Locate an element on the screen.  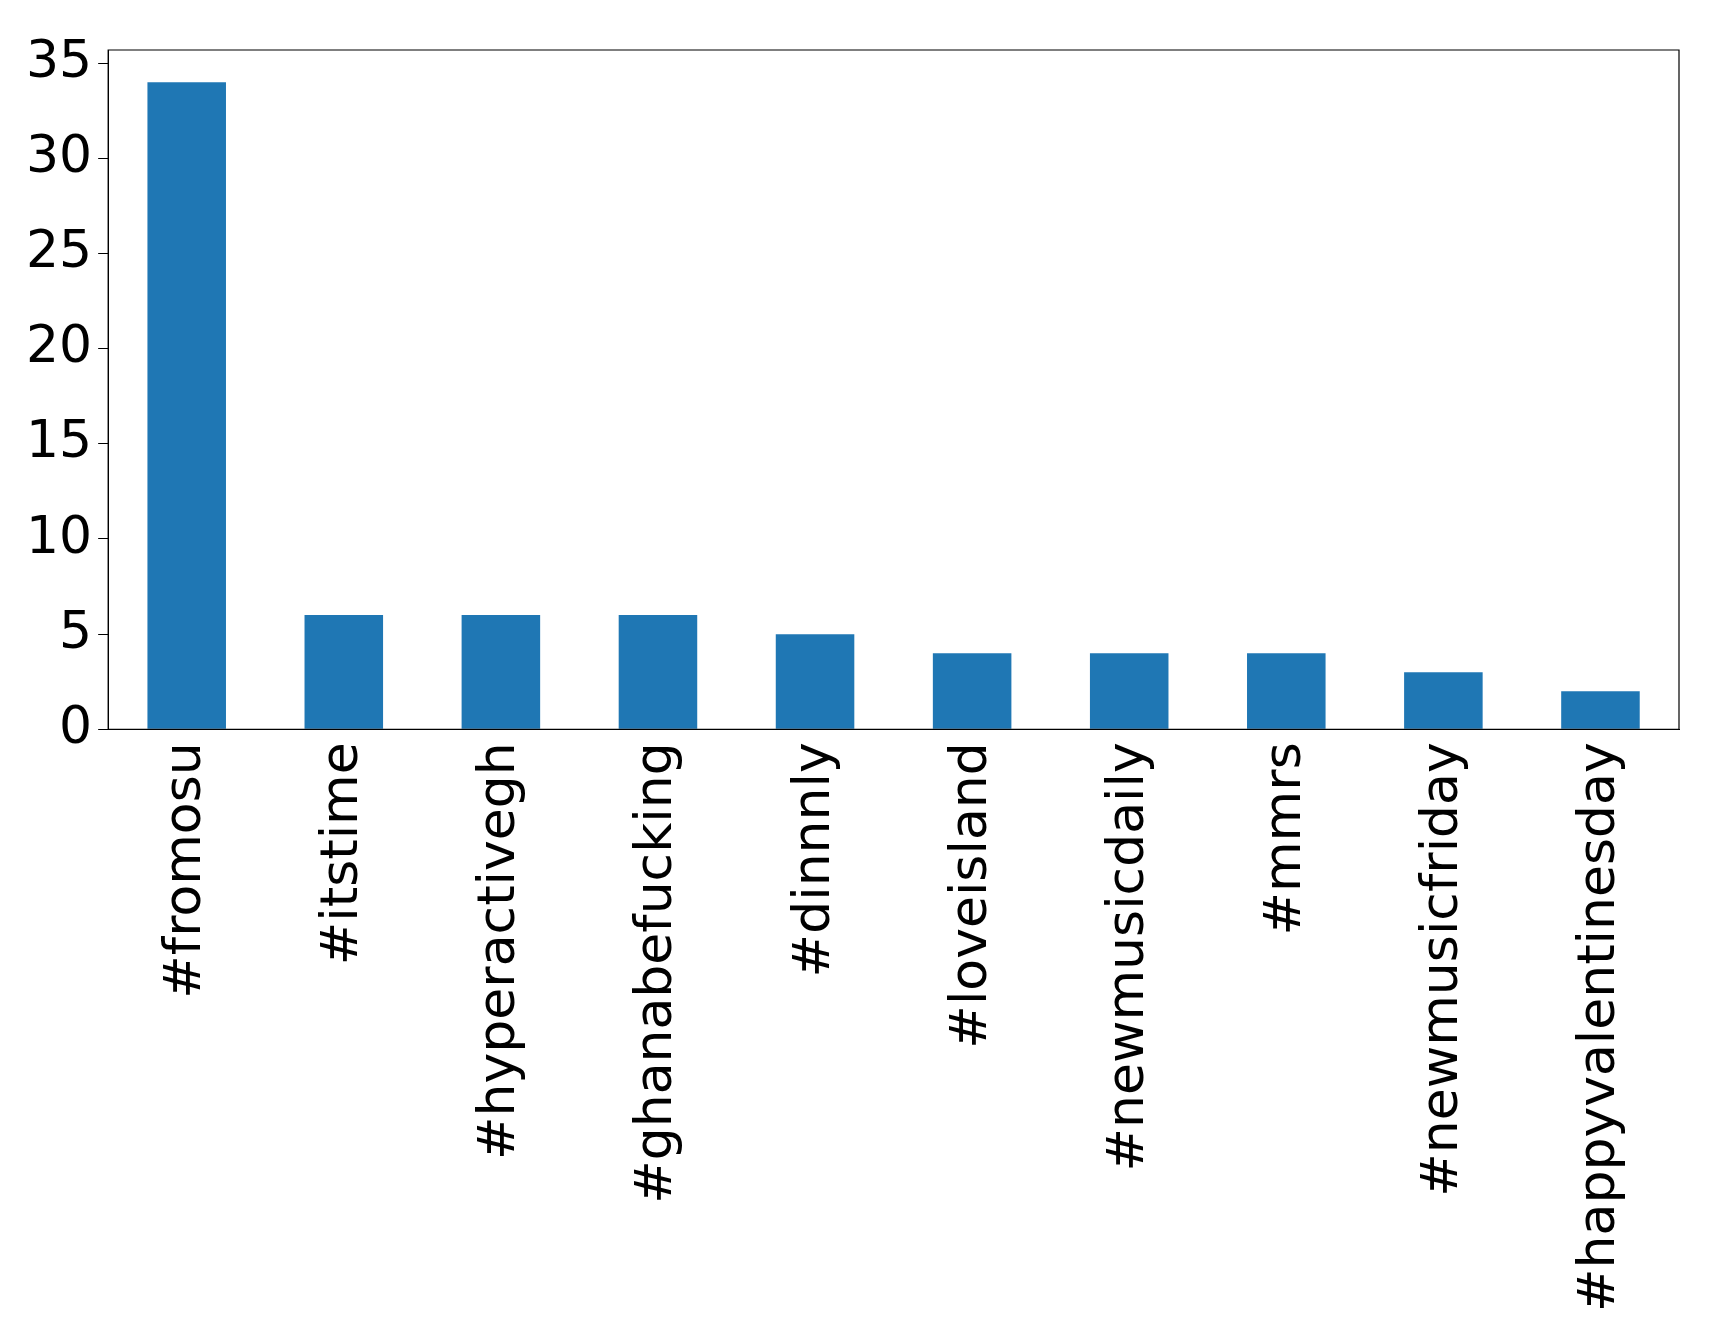
x-tick-label: #fromosu is located at coordinates (182, 870).